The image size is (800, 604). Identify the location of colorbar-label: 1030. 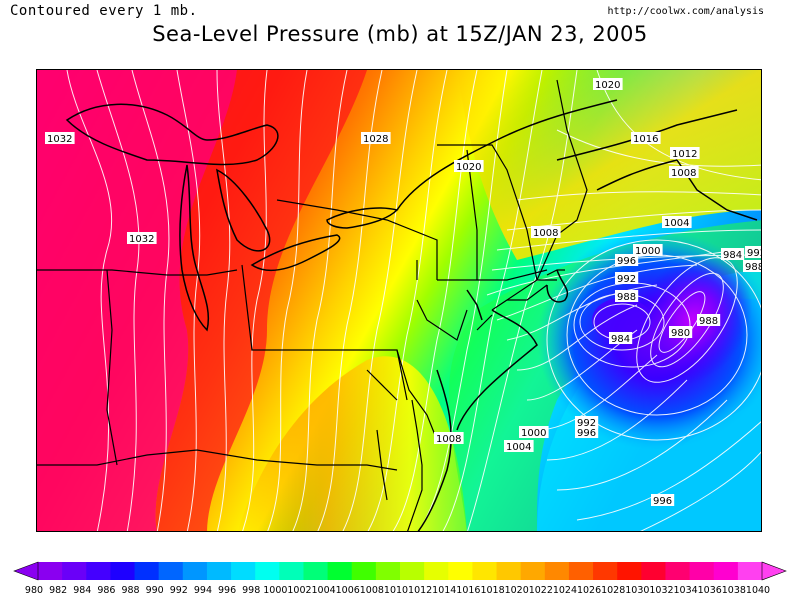
(637, 590).